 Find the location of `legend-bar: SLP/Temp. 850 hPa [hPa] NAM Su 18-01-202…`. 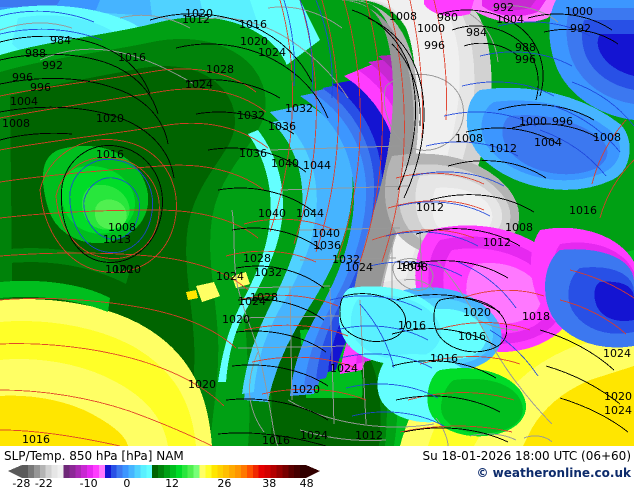

legend-bar: SLP/Temp. 850 hPa [hPa] NAM Su 18-01-202… is located at coordinates (317, 468).